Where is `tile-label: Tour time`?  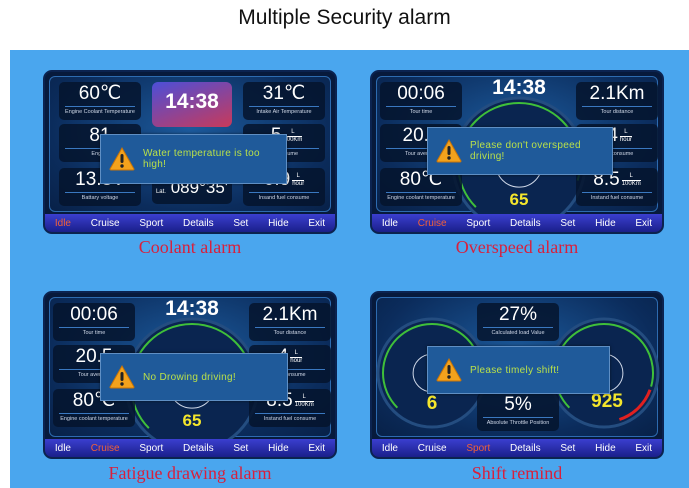 tile-label: Tour time is located at coordinates (94, 331).